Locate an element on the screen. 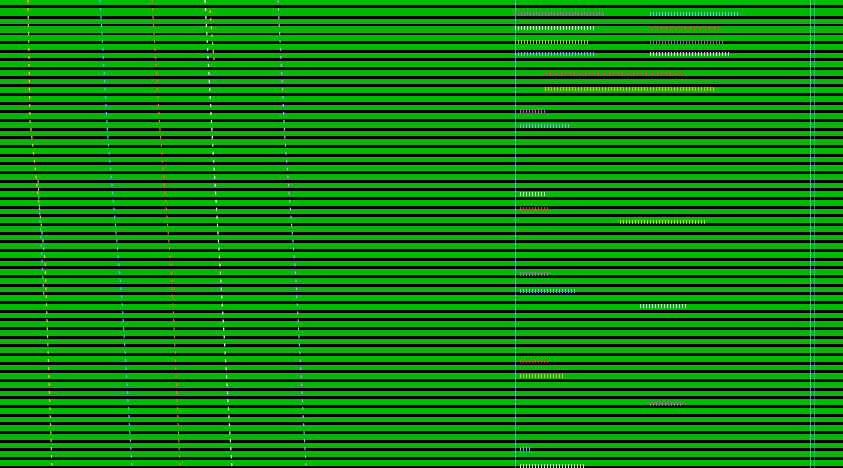 The width and height of the screenshot is (843, 468). panel-divider-right-b is located at coordinates (814, 234).